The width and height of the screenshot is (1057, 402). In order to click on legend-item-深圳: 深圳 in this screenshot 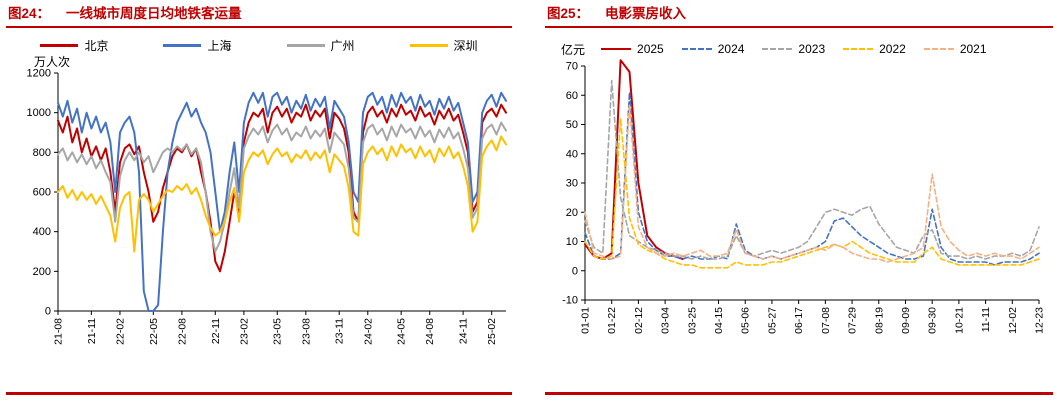, I will do `click(443, 45)`.